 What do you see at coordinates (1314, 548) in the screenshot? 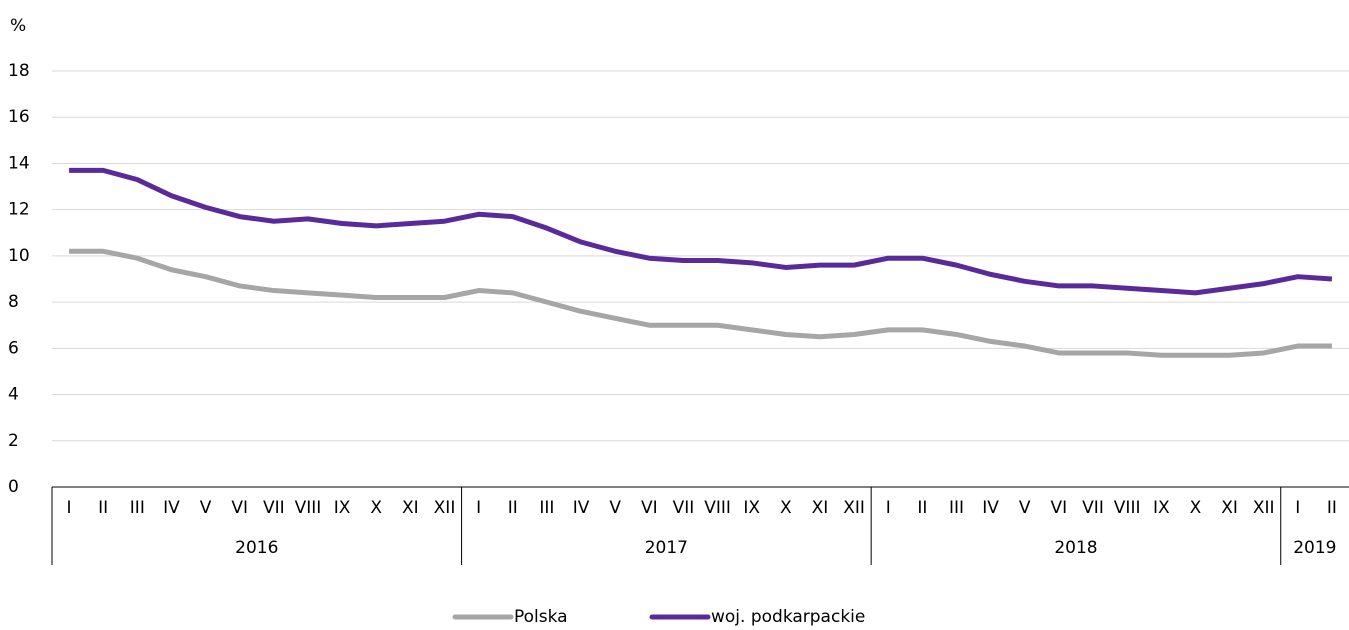
I see `group-label: 2019` at bounding box center [1314, 548].